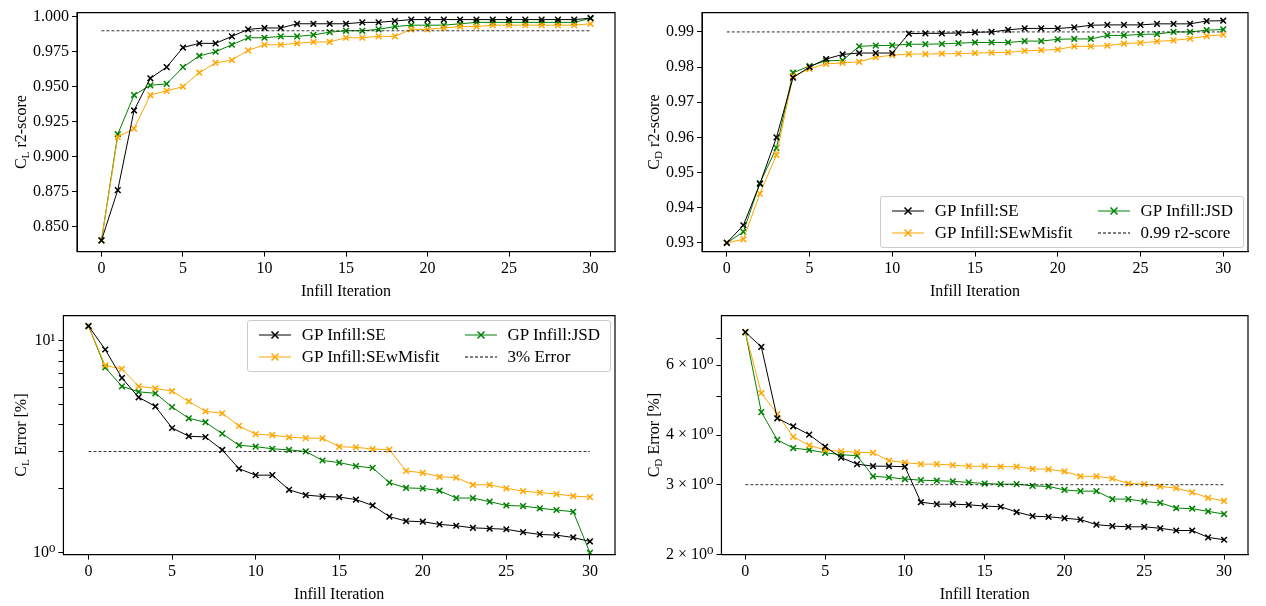  Describe the element at coordinates (680, 136) in the screenshot. I see `y-tick-label: 0.96` at that location.